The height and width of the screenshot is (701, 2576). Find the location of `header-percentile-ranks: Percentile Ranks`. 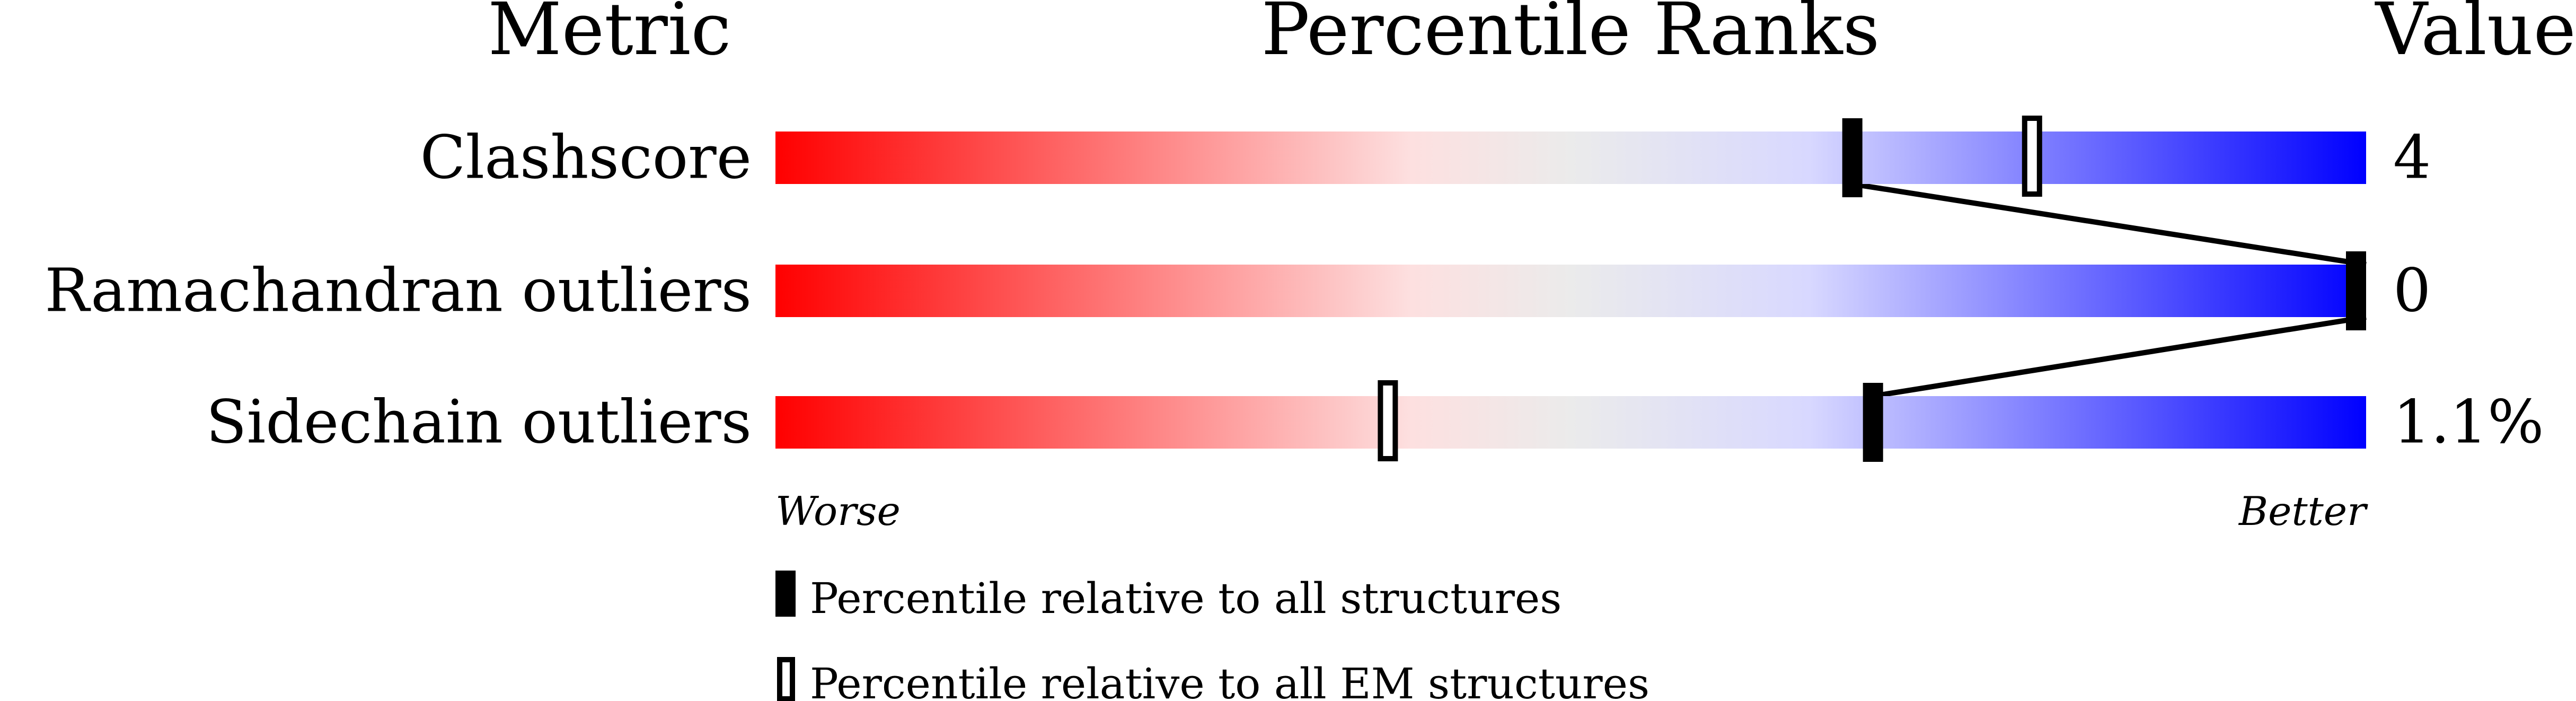

header-percentile-ranks: Percentile Ranks is located at coordinates (1570, 36).